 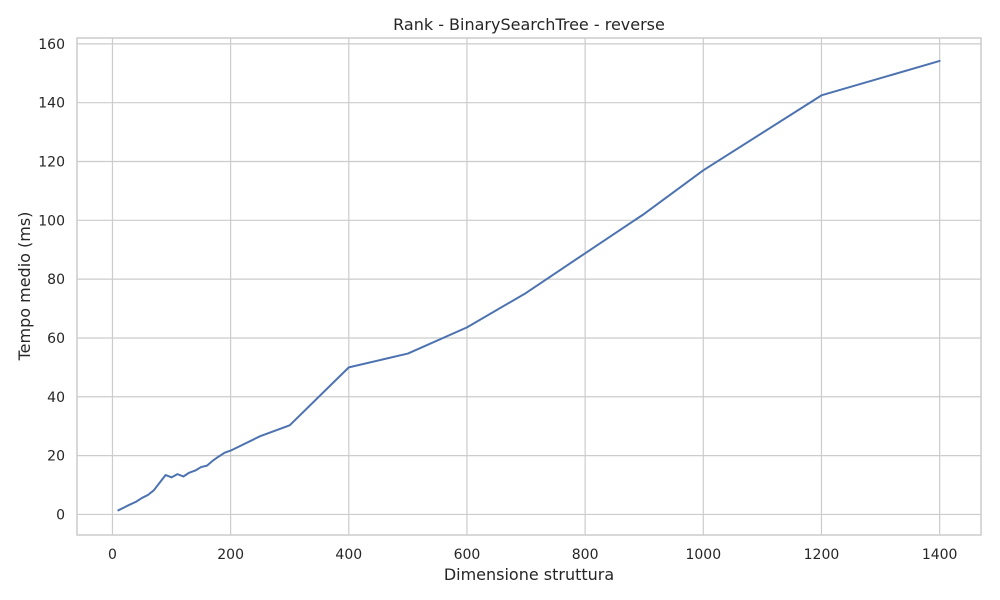 I want to click on x-tick-label: 0, so click(x=112, y=555).